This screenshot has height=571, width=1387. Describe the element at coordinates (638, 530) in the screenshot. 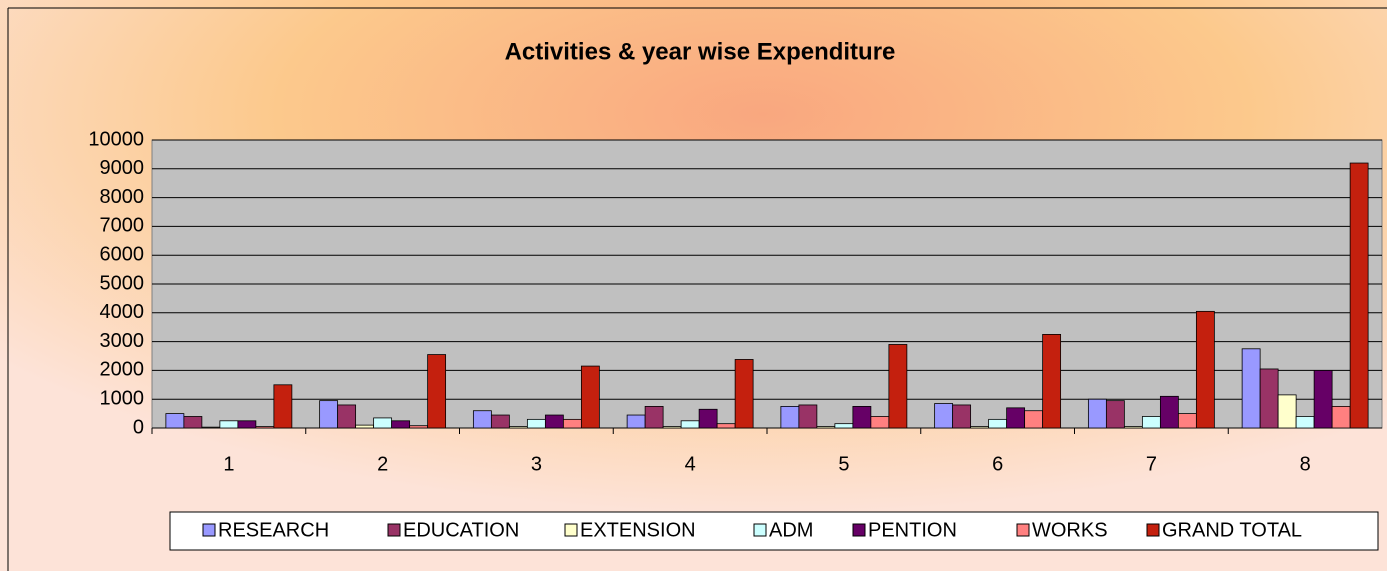

I see `legend-label: EXTENSION` at that location.